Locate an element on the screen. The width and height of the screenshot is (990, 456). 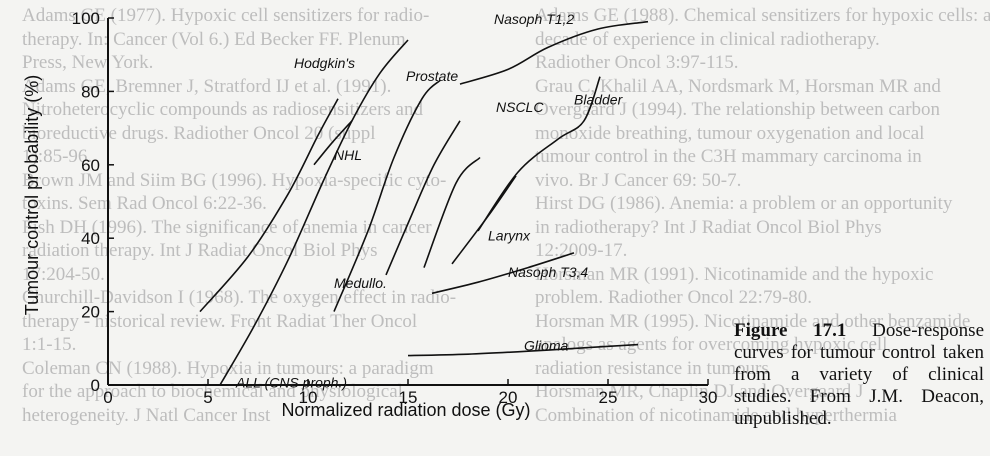
background-left-line: toxins. Sem Rad Oncol 6:22-36. is located at coordinates (144, 203).